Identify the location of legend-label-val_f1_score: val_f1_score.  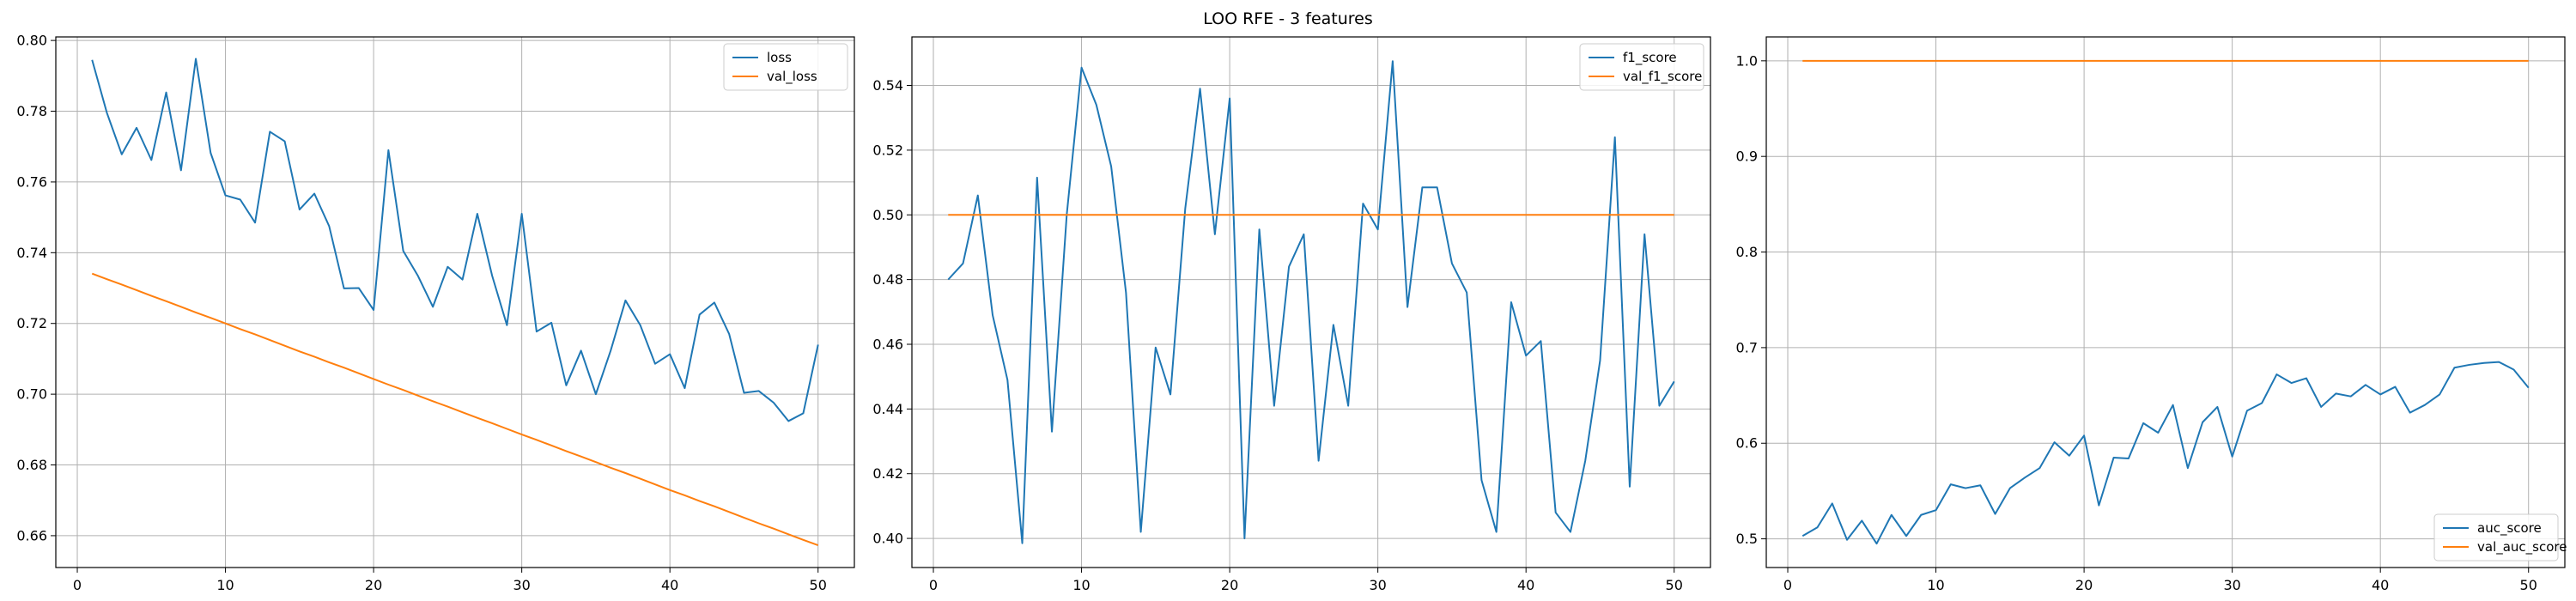
(1663, 77).